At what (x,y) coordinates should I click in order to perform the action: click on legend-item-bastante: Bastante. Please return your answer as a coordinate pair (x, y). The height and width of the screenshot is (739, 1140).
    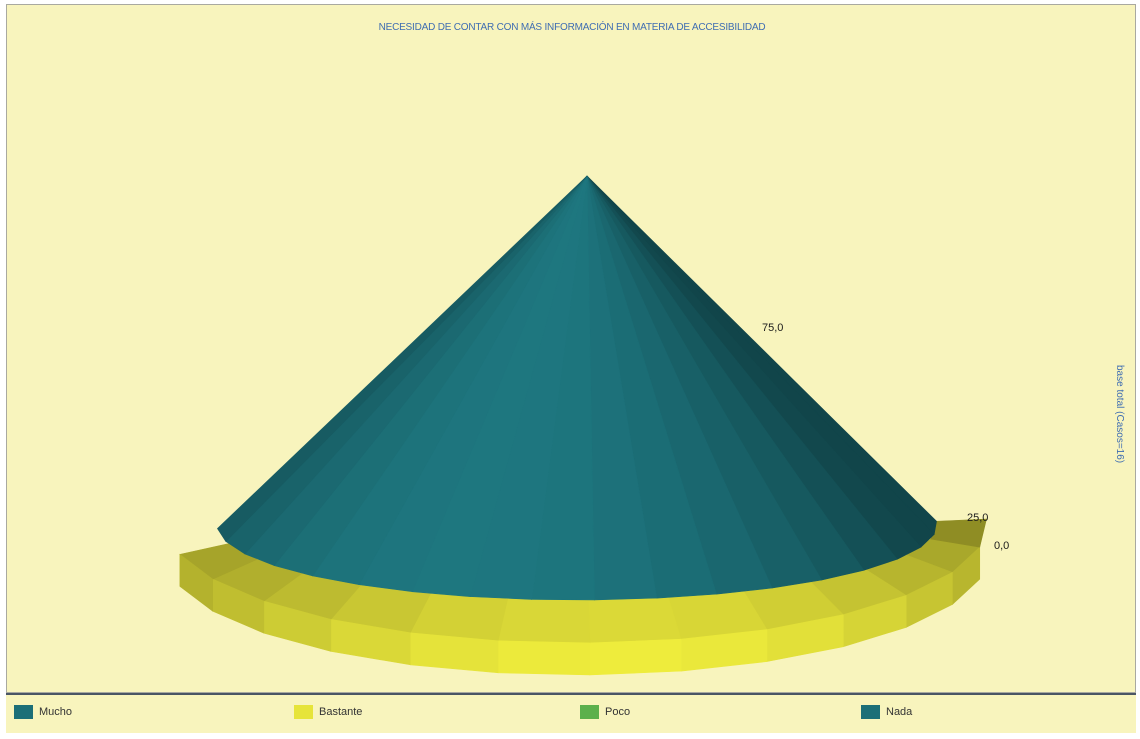
    Looking at the image, I should click on (328, 712).